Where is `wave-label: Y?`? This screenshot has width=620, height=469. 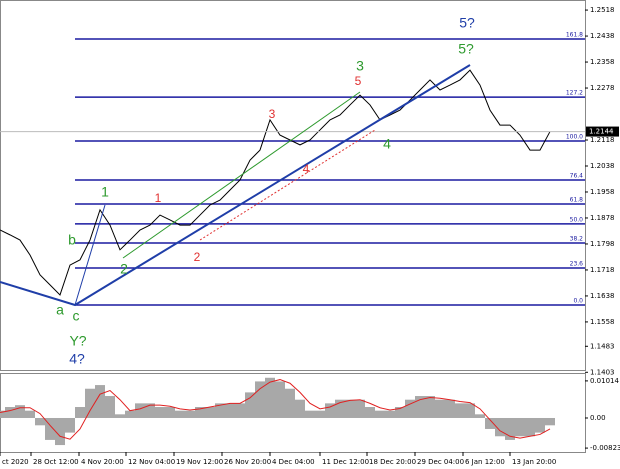
wave-label: Y? is located at coordinates (77, 341).